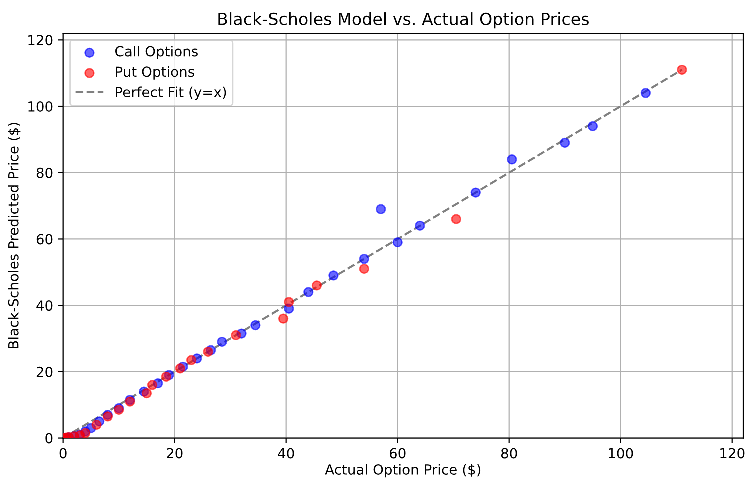  Describe the element at coordinates (621, 453) in the screenshot. I see `x-tick-label: 100` at that location.